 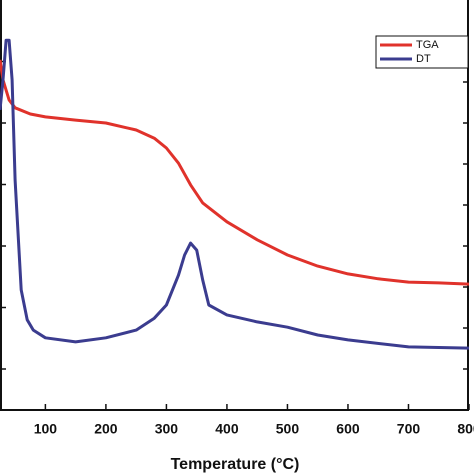 I want to click on x-tick-label: 100, so click(x=46, y=429).